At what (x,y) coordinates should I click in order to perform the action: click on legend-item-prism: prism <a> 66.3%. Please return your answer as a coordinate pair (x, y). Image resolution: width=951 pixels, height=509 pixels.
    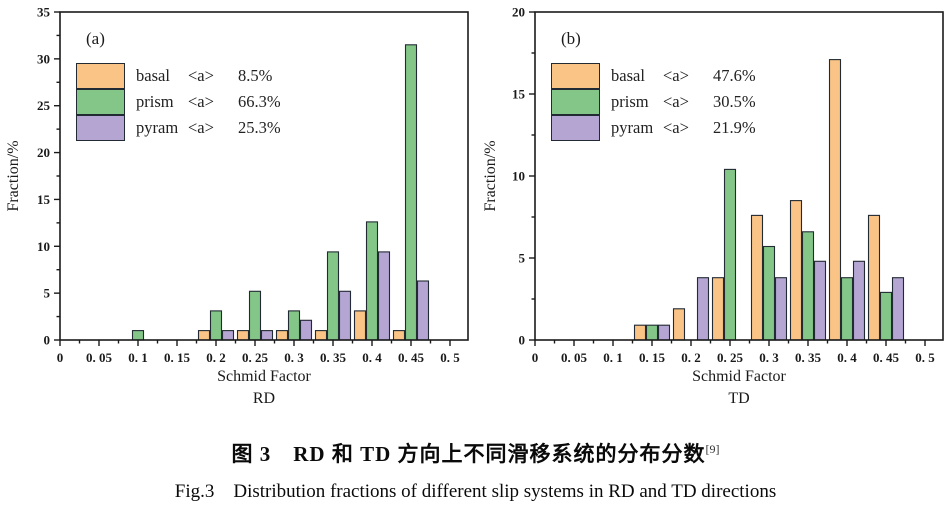
    Looking at the image, I should click on (178, 102).